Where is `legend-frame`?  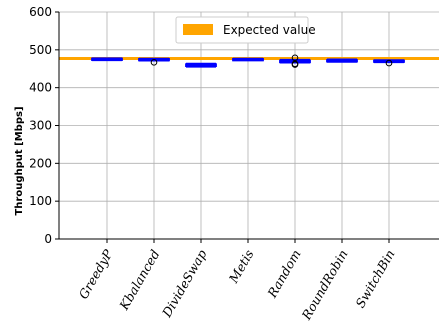 legend-frame is located at coordinates (242, 30).